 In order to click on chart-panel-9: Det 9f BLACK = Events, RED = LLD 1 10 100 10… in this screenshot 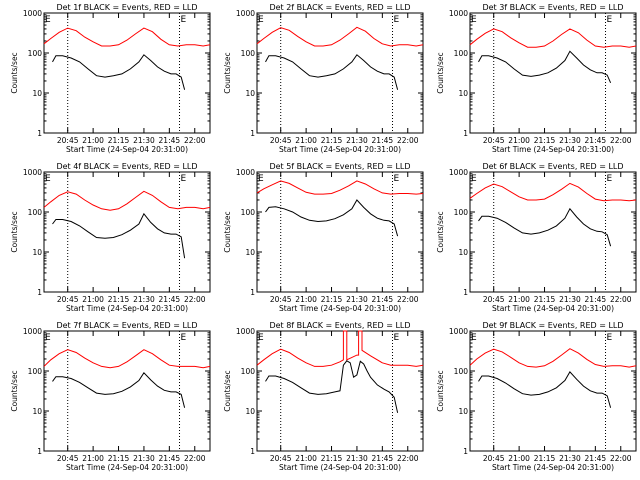, I will do `click(536, 396)`.